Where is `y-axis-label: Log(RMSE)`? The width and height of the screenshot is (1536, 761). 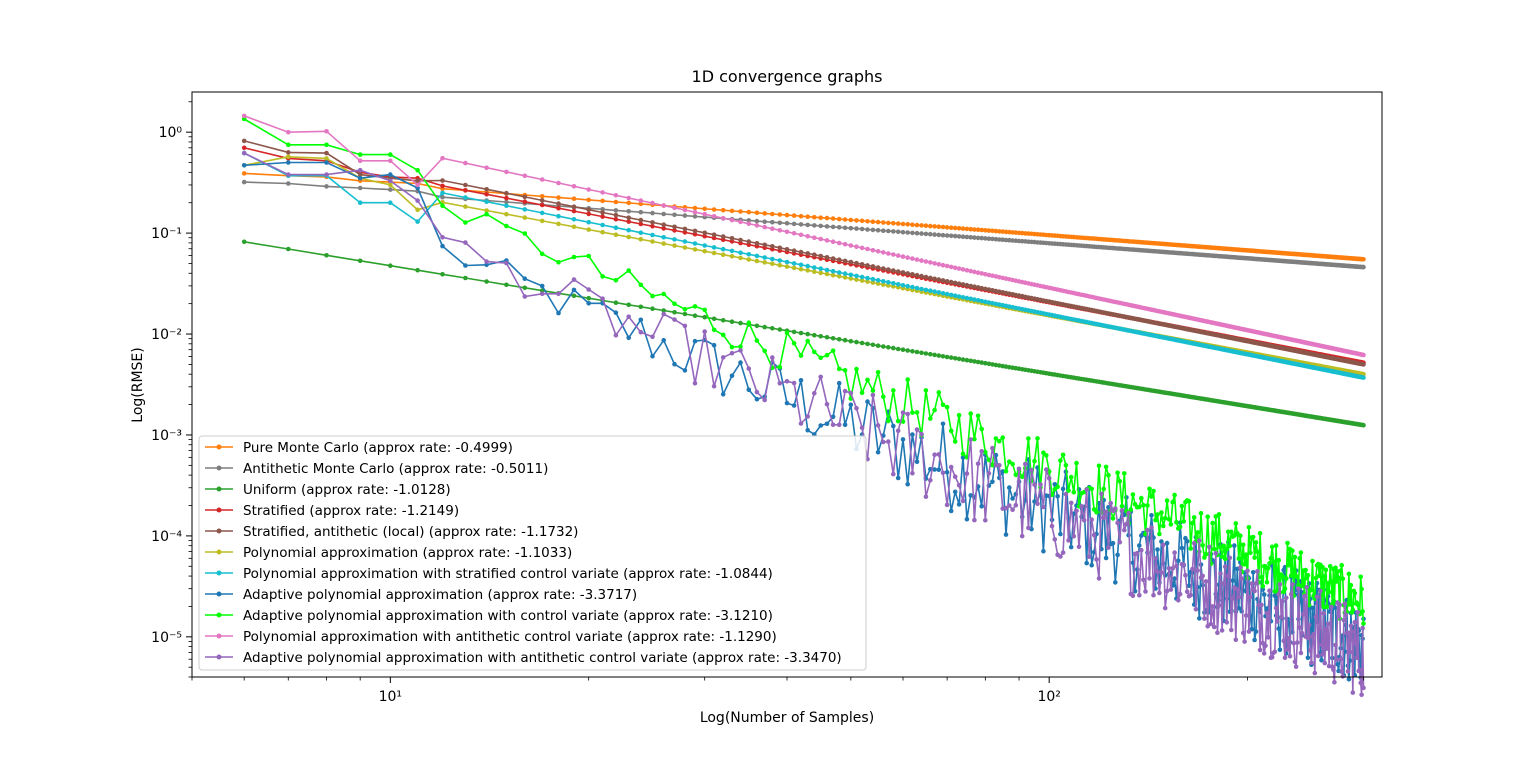
y-axis-label: Log(RMSE) is located at coordinates (138, 384).